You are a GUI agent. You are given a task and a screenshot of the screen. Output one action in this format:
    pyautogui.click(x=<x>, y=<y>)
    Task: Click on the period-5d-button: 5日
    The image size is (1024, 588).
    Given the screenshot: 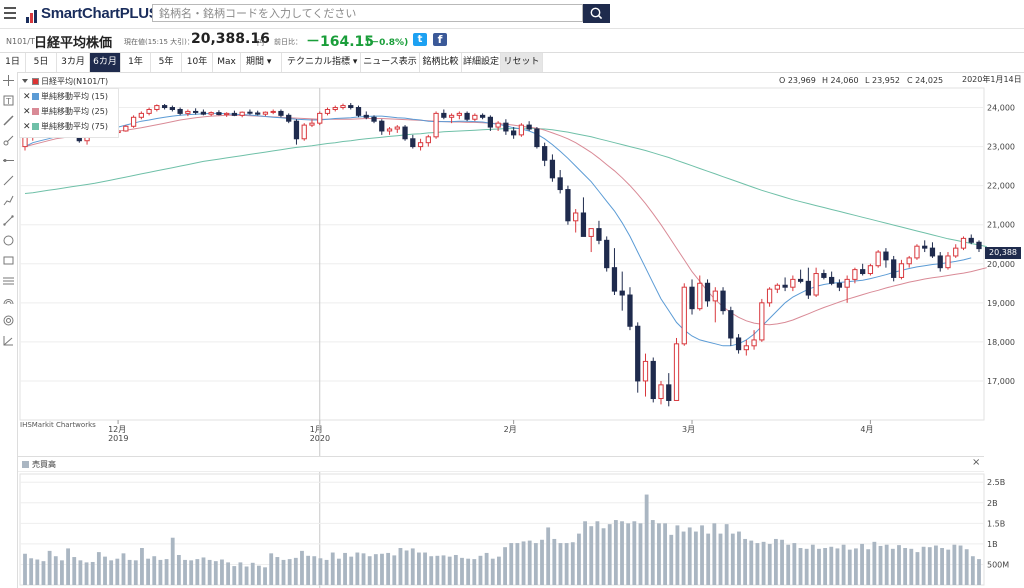 What is the action you would take?
    pyautogui.click(x=41, y=62)
    